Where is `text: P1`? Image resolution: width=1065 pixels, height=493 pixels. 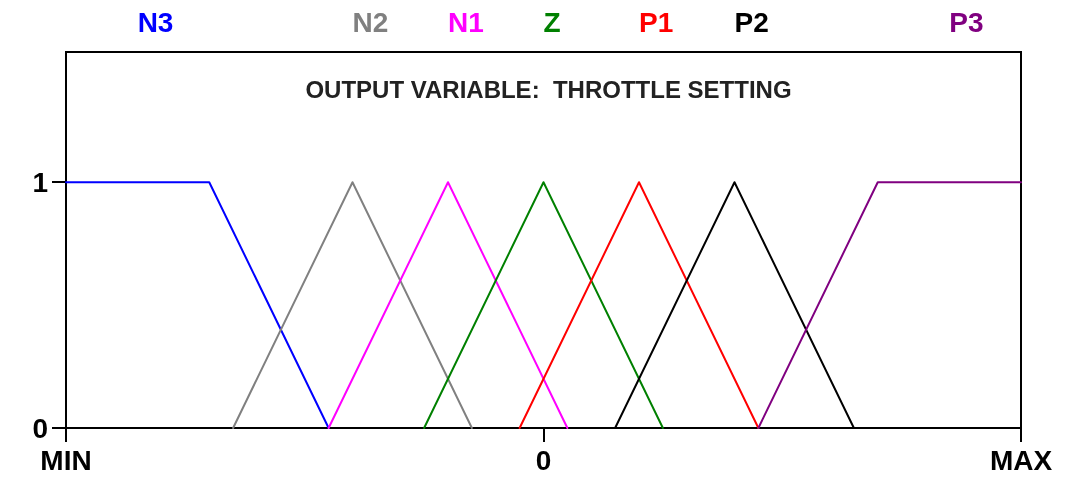
text: P1 is located at coordinates (656, 22).